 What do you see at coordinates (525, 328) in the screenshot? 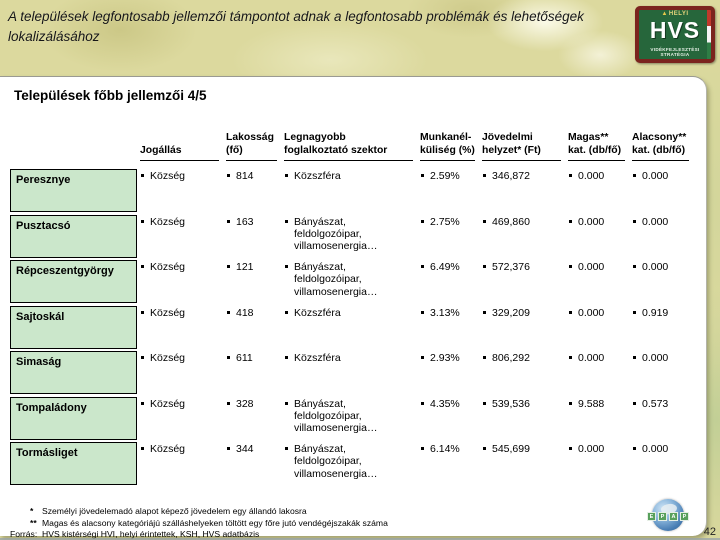
I see `cell-jovedelem: 329,209` at bounding box center [525, 328].